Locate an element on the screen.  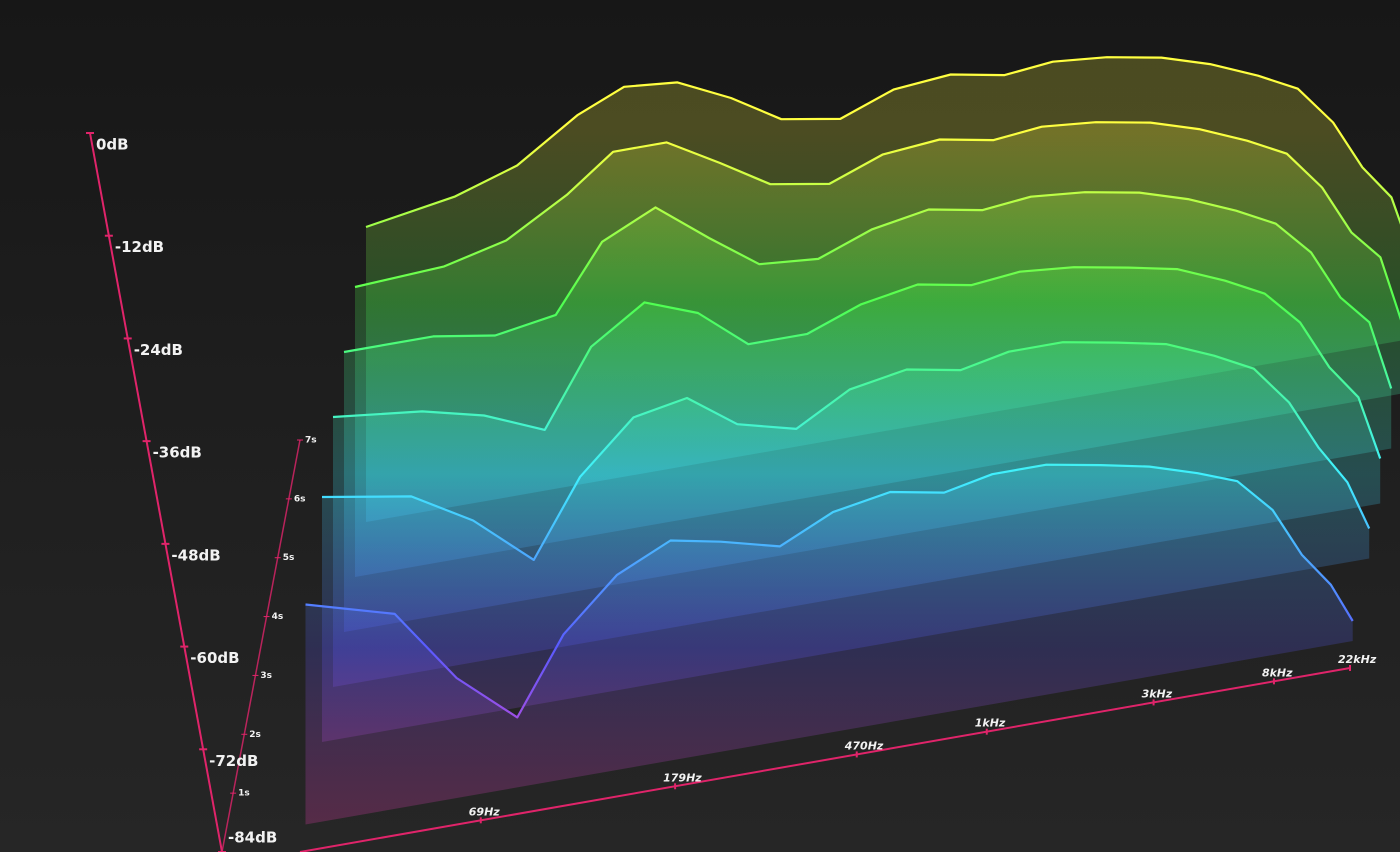
freq-tick-label: 470Hz is located at coordinates (864, 745).